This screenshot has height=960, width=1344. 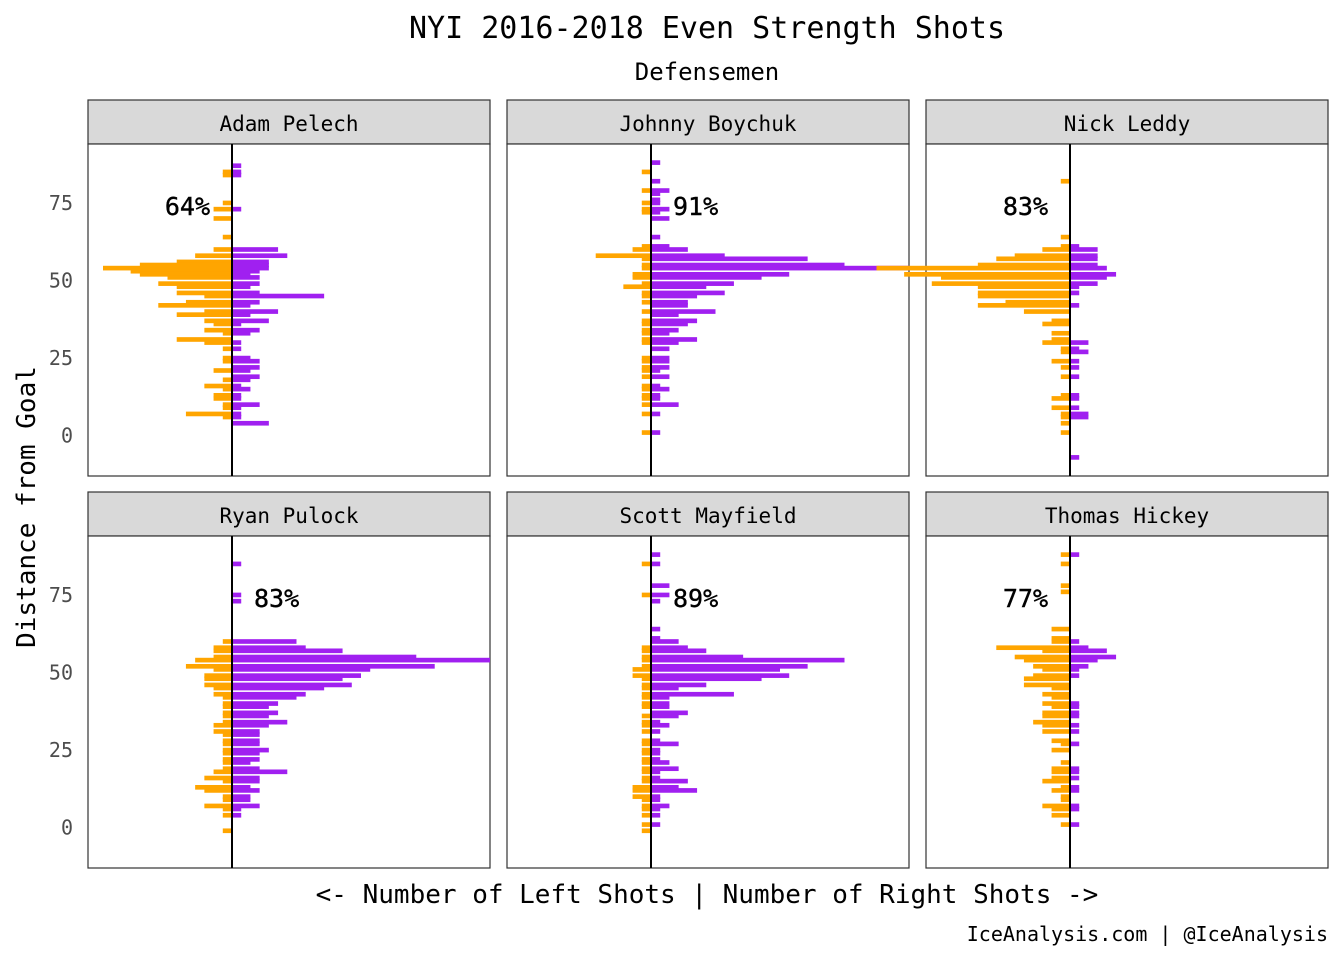 I want to click on chart-subtitle: Defensemen, so click(x=707, y=72).